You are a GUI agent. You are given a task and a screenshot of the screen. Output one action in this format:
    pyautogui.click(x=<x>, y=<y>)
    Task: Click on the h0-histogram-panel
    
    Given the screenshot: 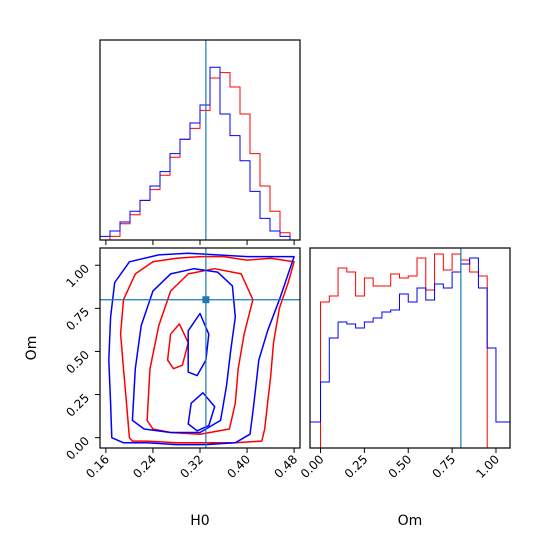 What is the action you would take?
    pyautogui.click(x=200, y=142)
    